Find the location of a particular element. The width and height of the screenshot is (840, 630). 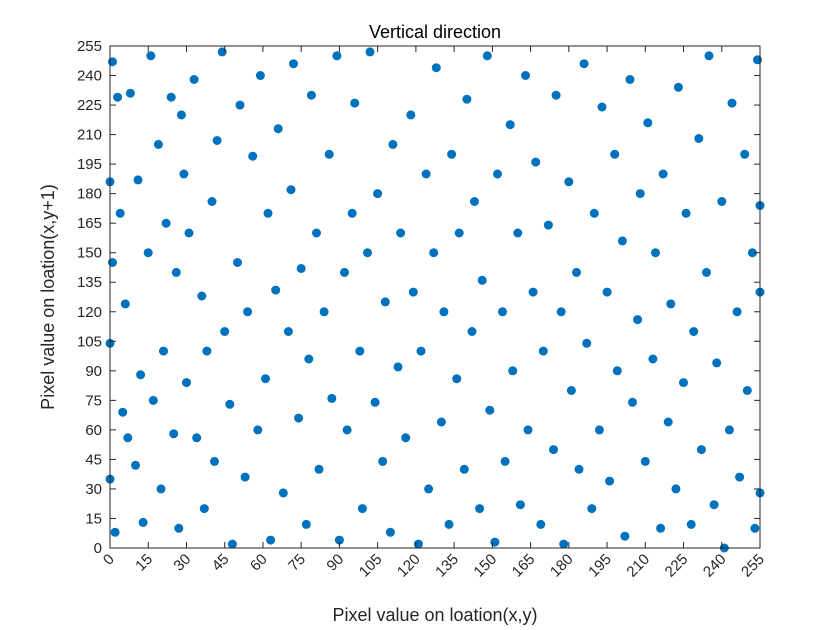

x-tick-label: 255 is located at coordinates (753, 566).